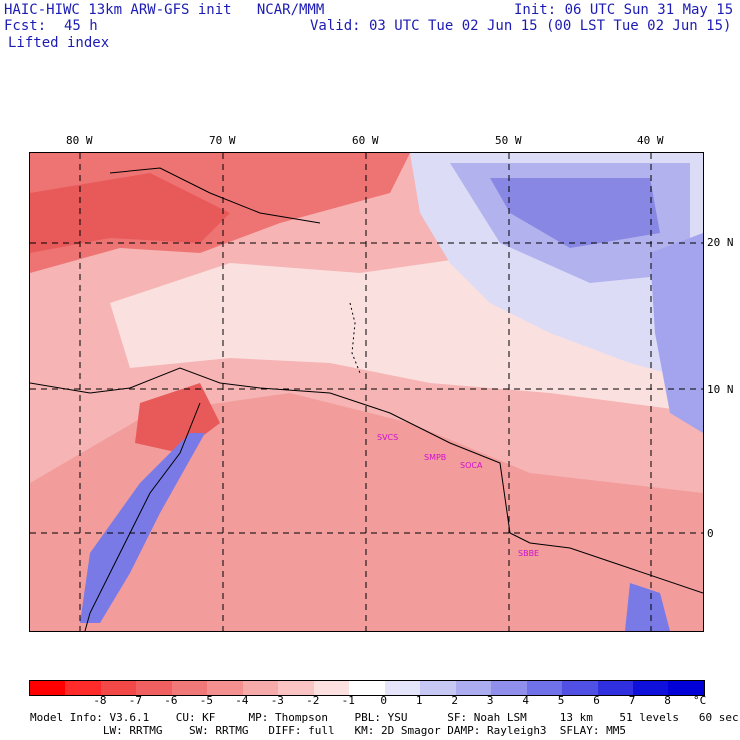 Image resolution: width=740 pixels, height=740 pixels. I want to click on colorbar-tick-label: 0, so click(384, 700).